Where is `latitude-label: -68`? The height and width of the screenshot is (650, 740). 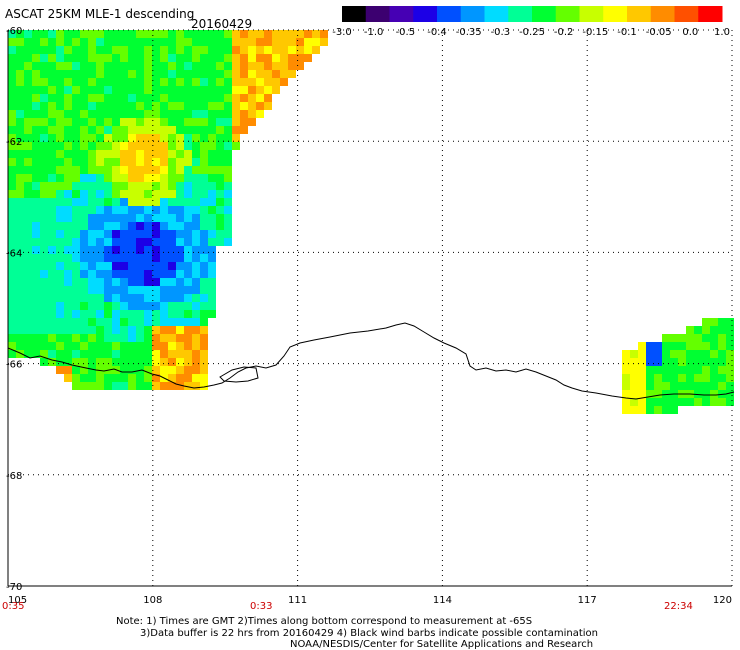 latitude-label: -68 is located at coordinates (14, 476).